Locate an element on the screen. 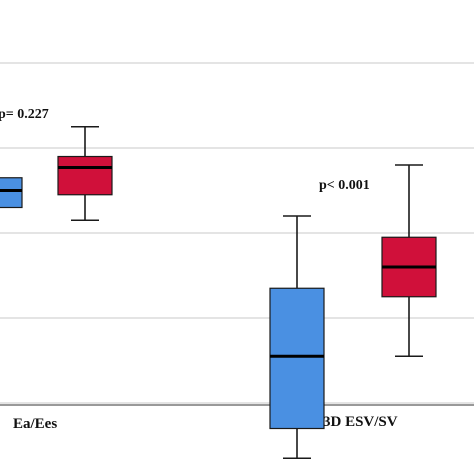 Image resolution: width=474 pixels, height=474 pixels. annotation-p-value-ea-ees: p= 0.227 is located at coordinates (24, 114).